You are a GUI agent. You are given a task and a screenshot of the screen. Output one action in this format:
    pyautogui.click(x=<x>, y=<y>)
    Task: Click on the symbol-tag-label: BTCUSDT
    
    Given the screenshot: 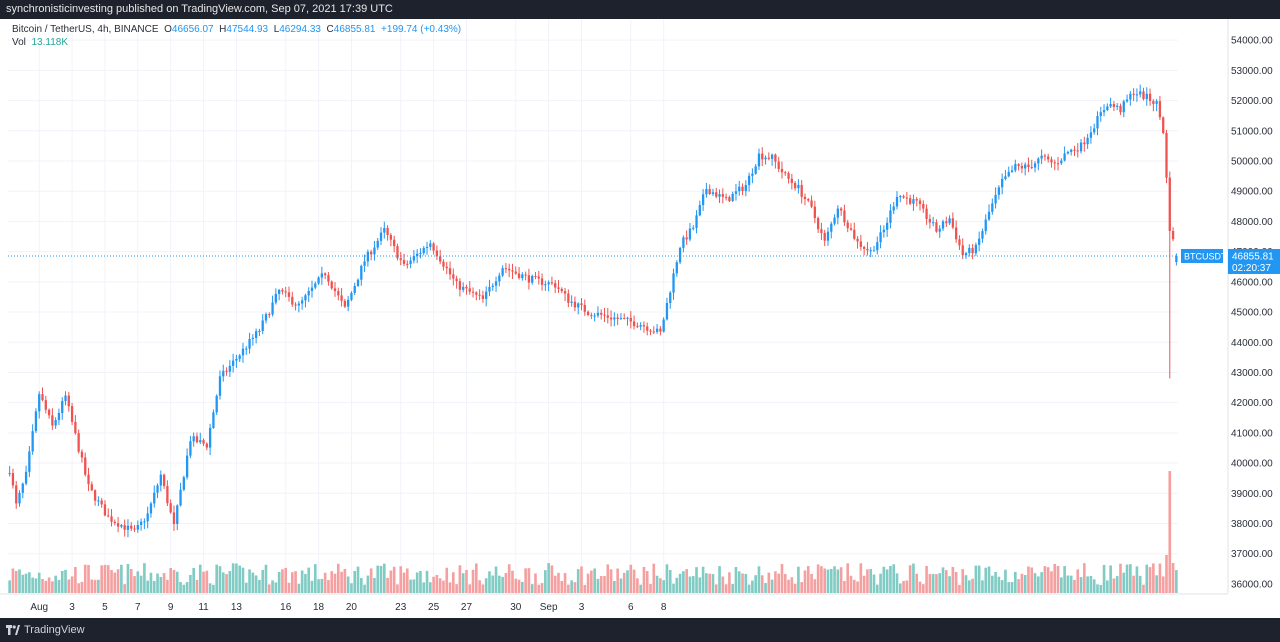 What is the action you would take?
    pyautogui.click(x=1205, y=256)
    